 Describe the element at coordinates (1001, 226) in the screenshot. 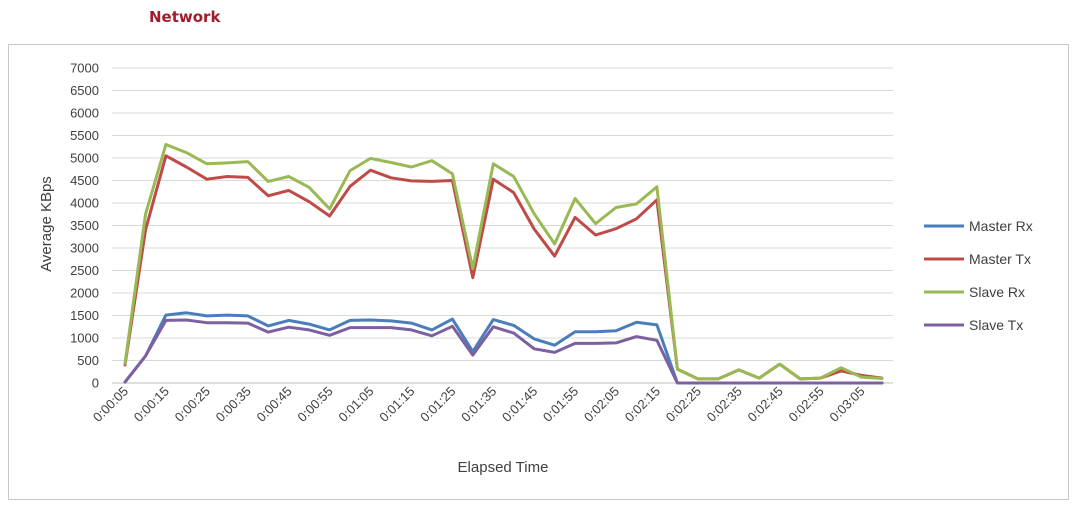

I see `legend-label: Master Rx` at that location.